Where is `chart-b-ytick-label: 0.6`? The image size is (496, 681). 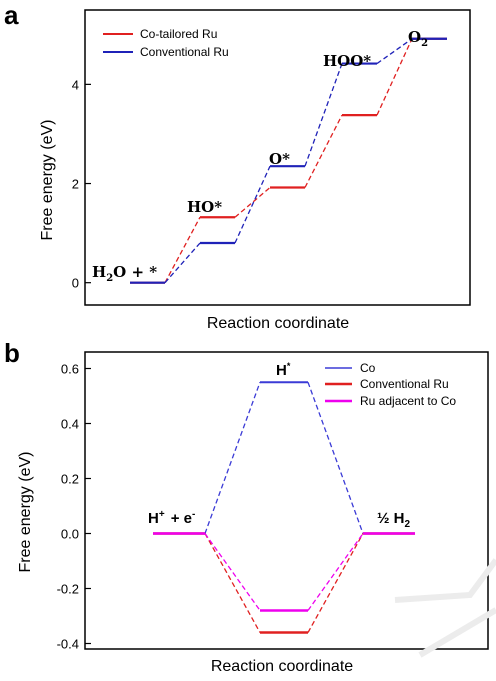 chart-b-ytick-label: 0.6 is located at coordinates (70, 369).